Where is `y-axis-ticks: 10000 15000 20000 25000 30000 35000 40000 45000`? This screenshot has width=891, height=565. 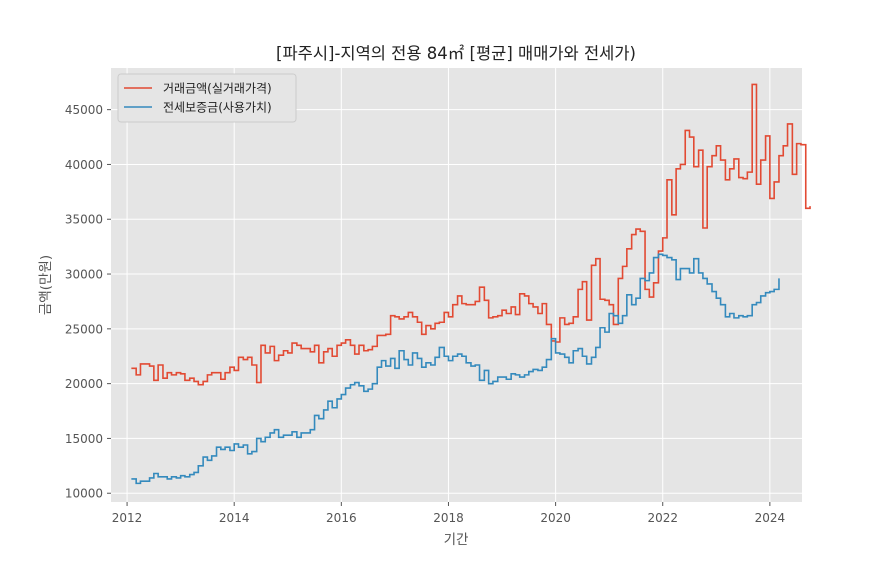
y-axis-ticks: 10000 15000 20000 25000 30000 35000 40000 45000 is located at coordinates (88, 302).